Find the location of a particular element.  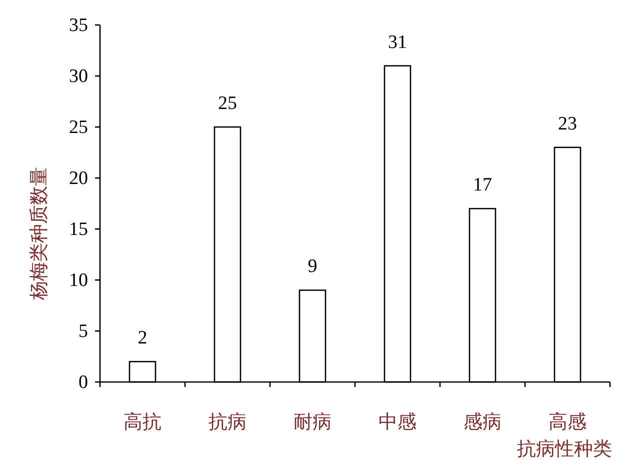

y-tick-label: 30 is located at coordinates (78, 76).